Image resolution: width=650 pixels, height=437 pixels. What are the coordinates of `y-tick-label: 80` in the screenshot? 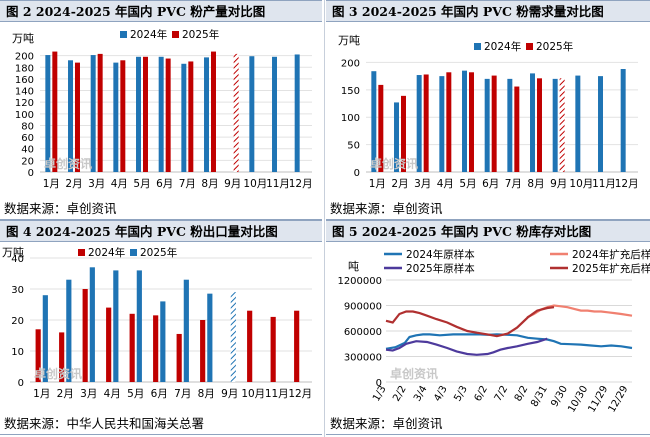 It's located at (27, 126).